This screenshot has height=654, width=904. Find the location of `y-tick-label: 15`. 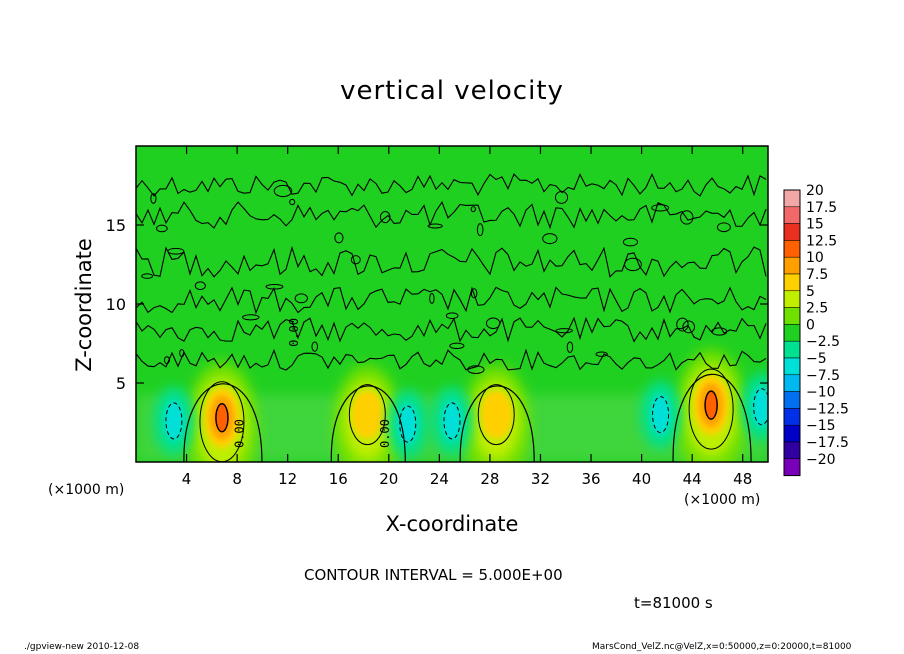

y-tick-label: 15 is located at coordinates (116, 225).